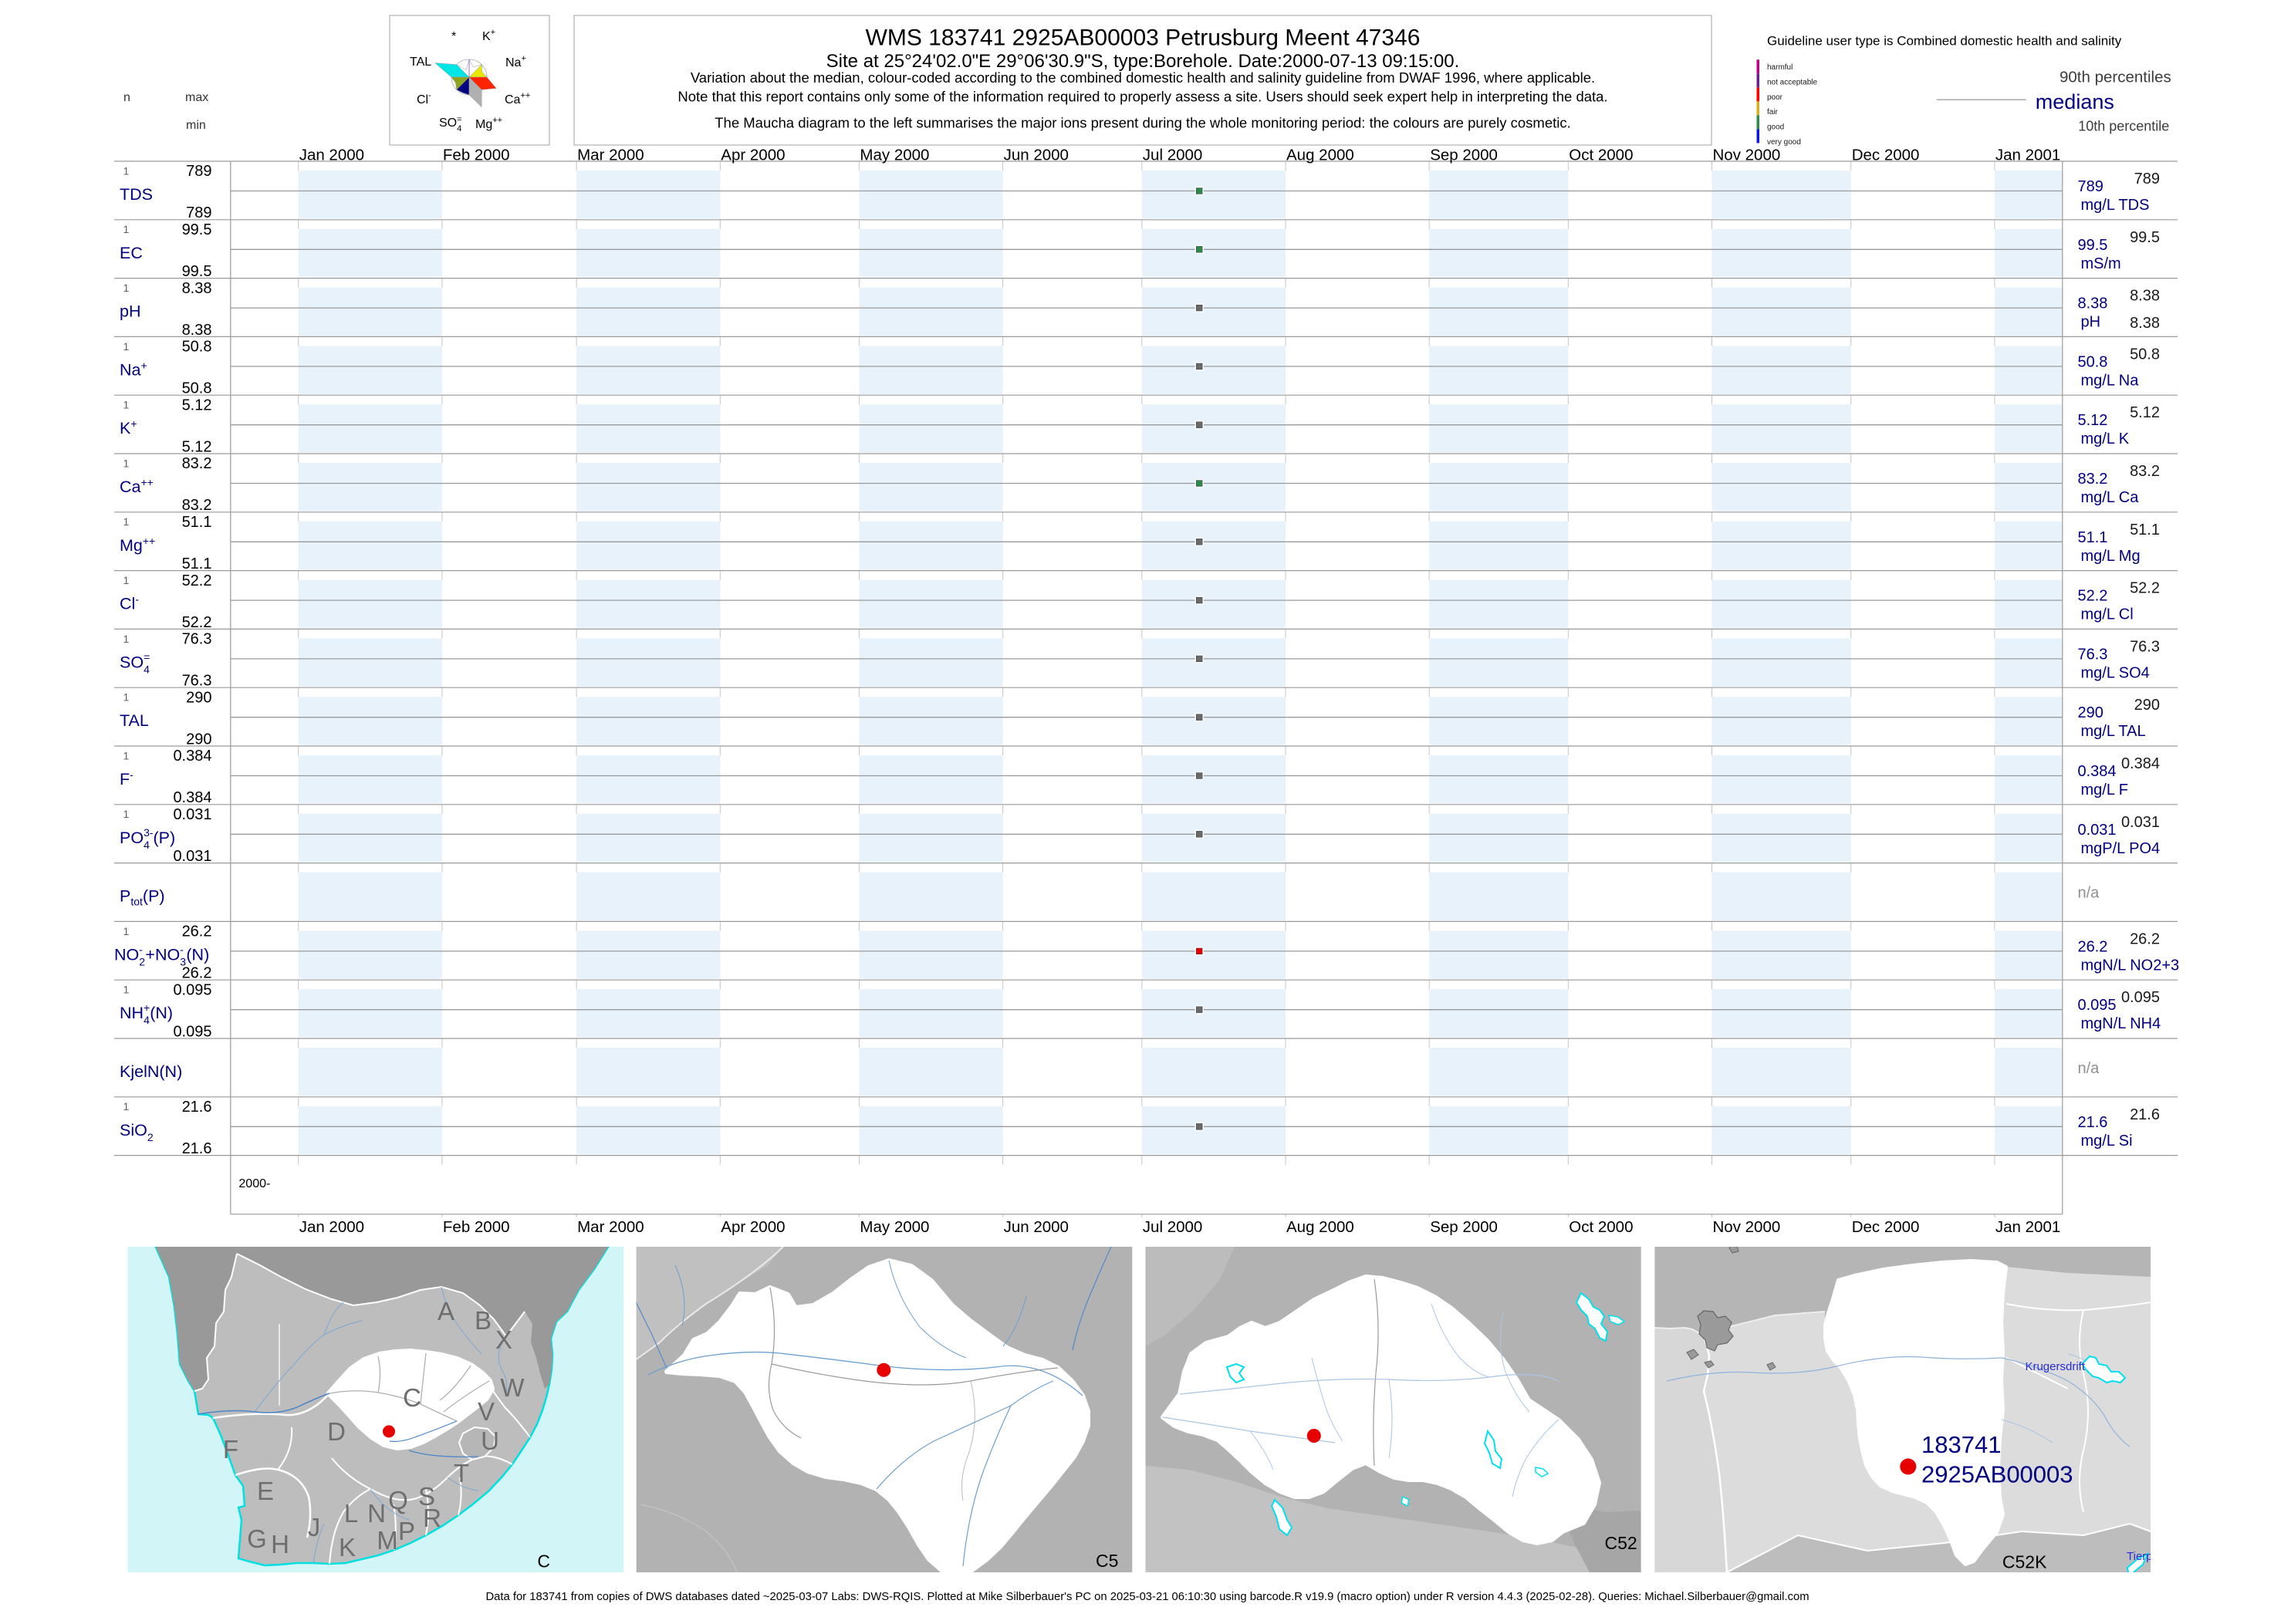  I want to click on svg-text: E, so click(265, 1491).